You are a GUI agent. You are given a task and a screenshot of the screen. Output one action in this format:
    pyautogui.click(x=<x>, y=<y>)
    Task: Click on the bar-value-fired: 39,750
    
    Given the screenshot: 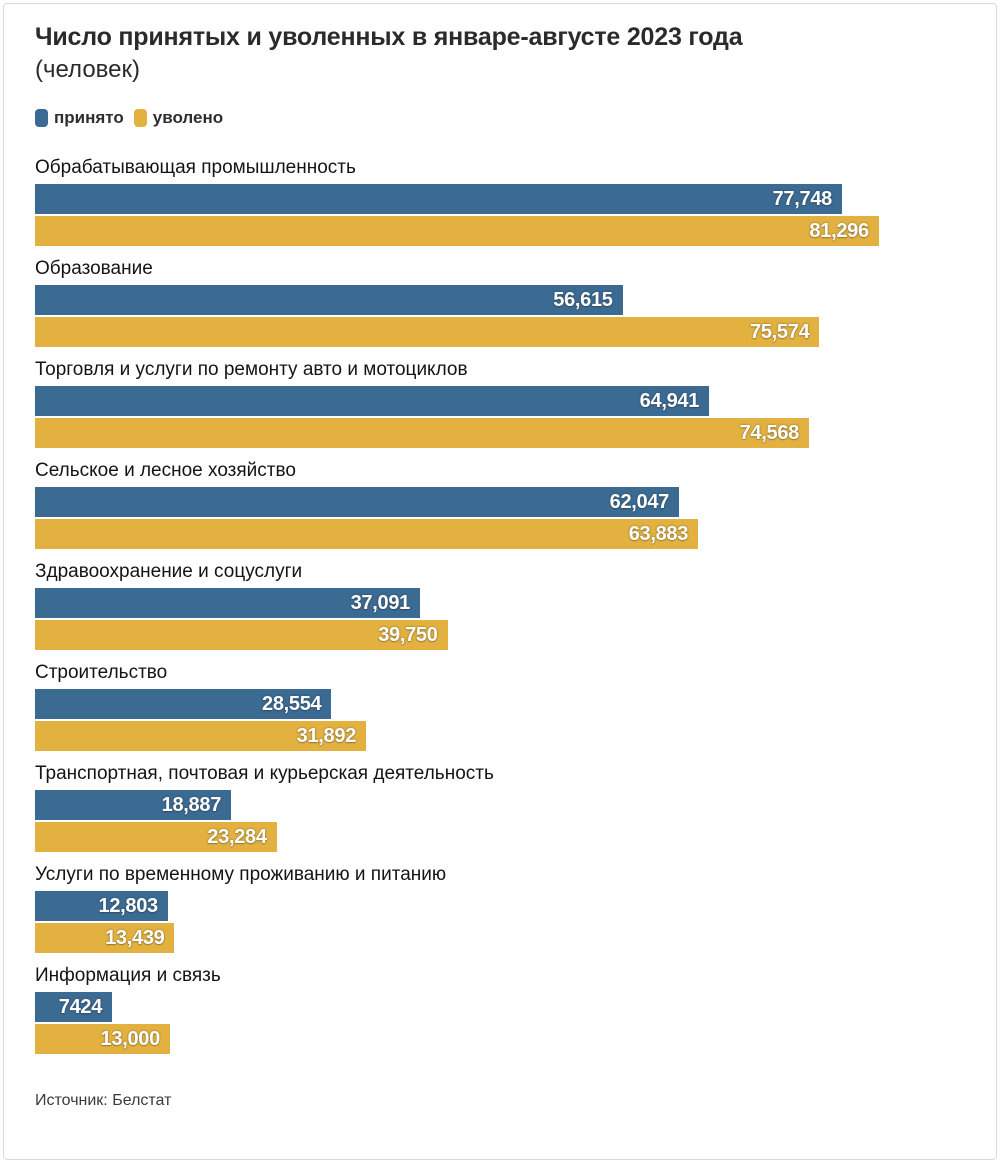 What is the action you would take?
    pyautogui.click(x=408, y=634)
    